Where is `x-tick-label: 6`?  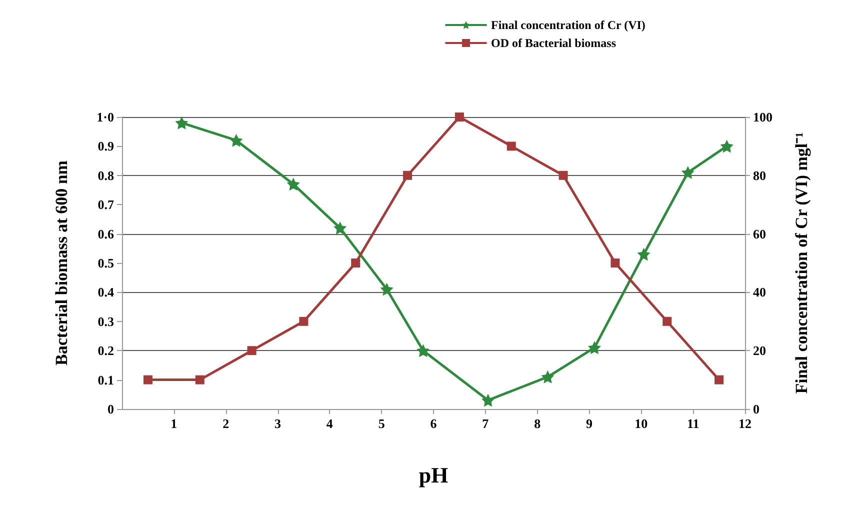 x-tick-label: 6 is located at coordinates (434, 423).